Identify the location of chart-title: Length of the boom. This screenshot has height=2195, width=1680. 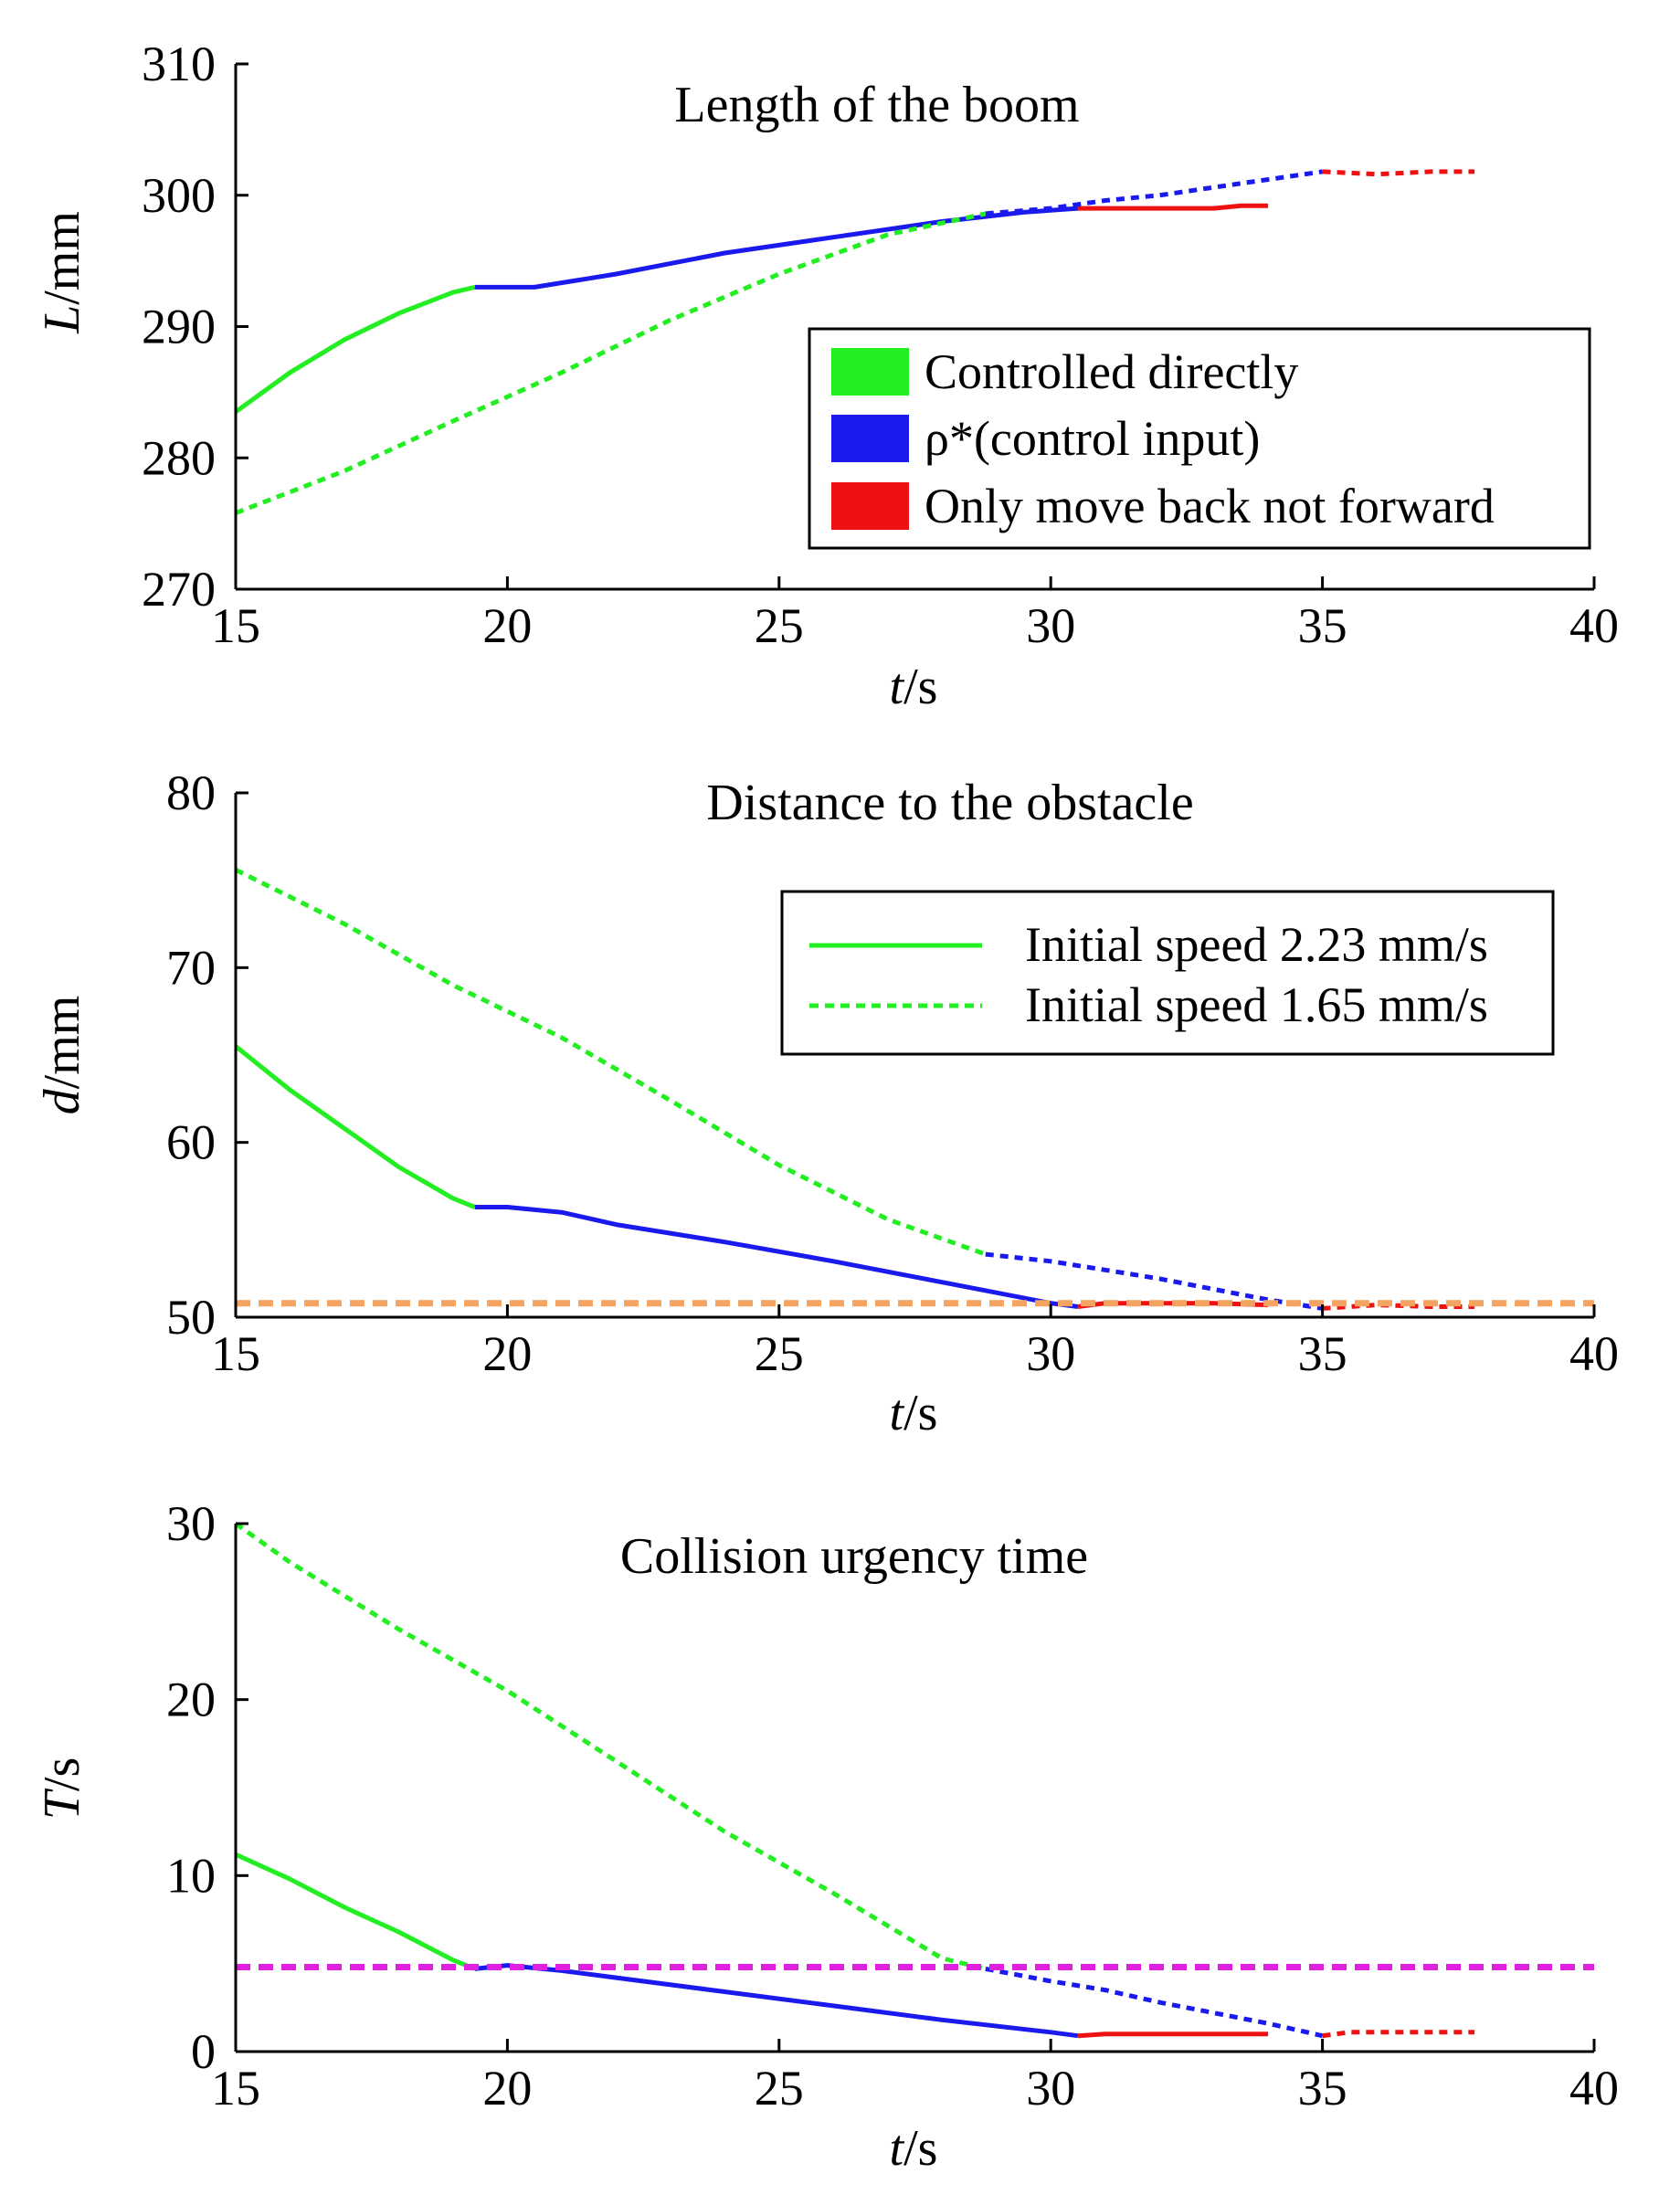
(877, 105).